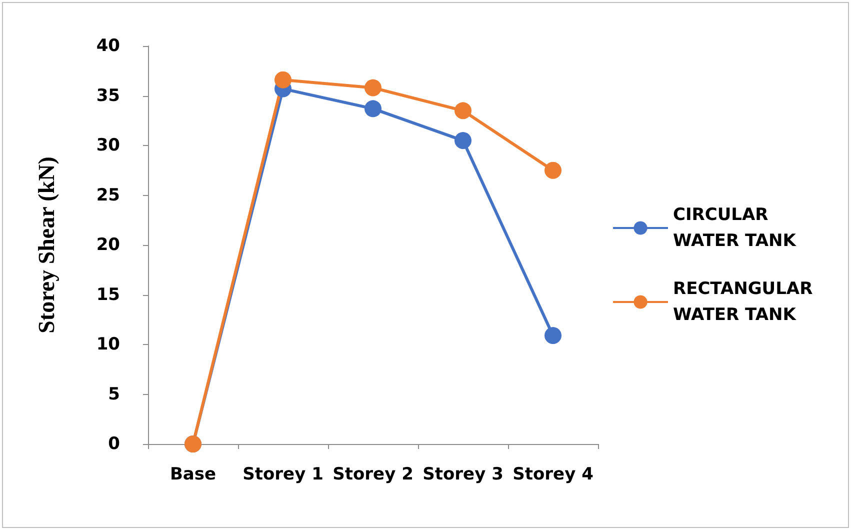 The image size is (851, 530). I want to click on x-tick-label: Base, so click(193, 474).